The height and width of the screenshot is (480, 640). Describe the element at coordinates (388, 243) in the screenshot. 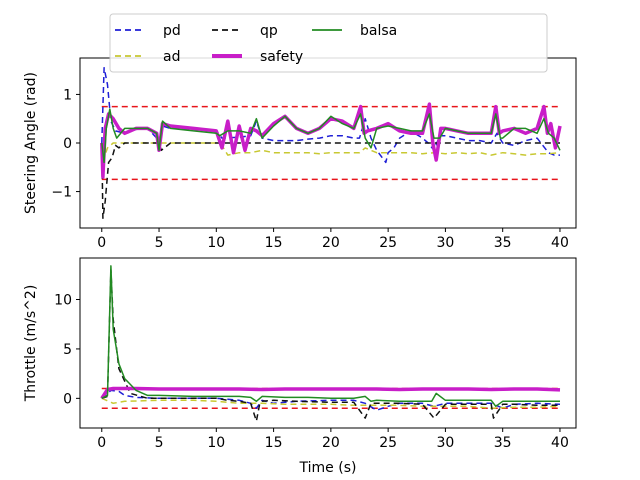

I see `x-tick-label-0-25: 25` at that location.